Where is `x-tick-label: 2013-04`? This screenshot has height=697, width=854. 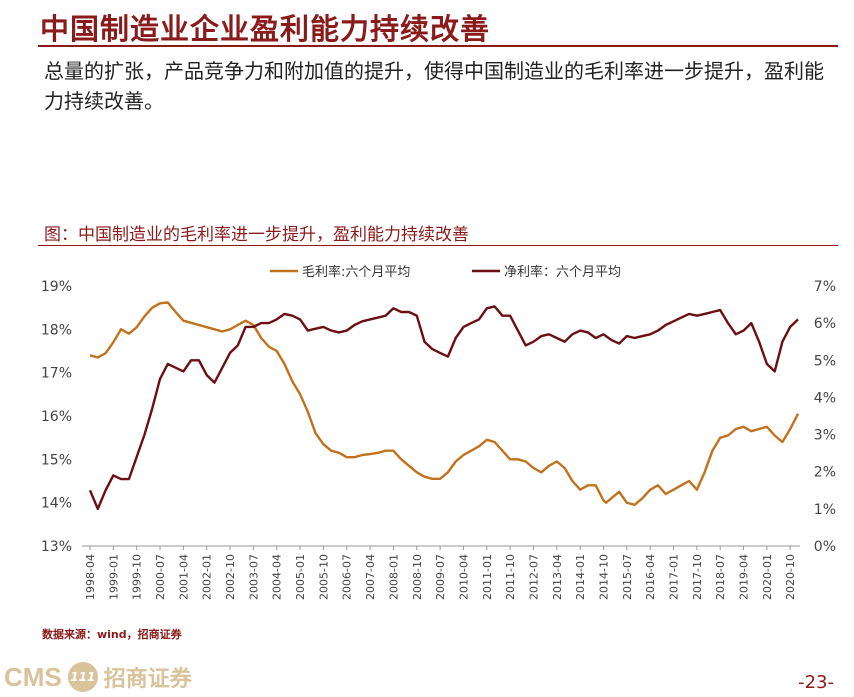 x-tick-label: 2013-04 is located at coordinates (557, 577).